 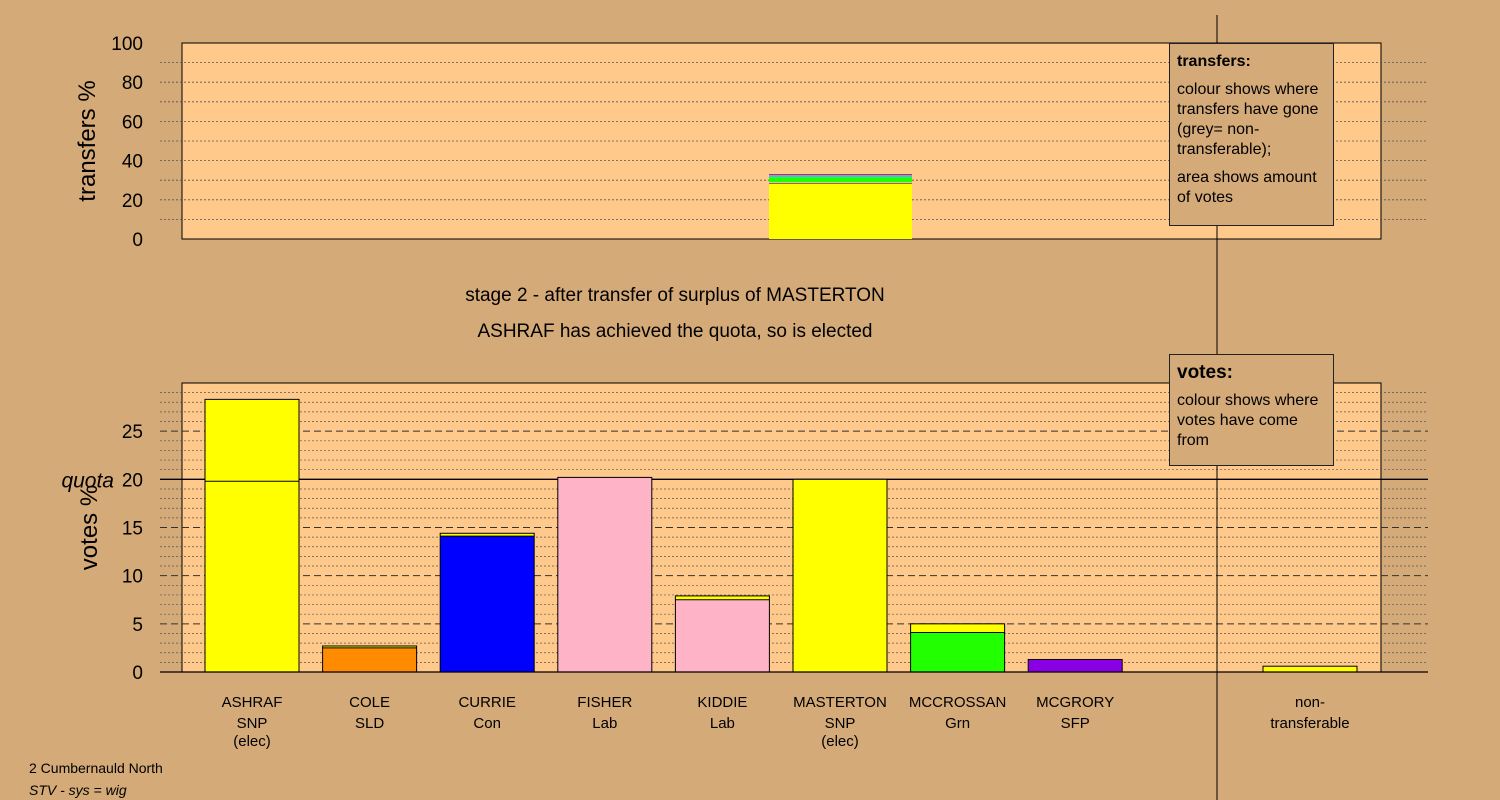 What do you see at coordinates (604, 574) in the screenshot?
I see `vote-bar-fisher` at bounding box center [604, 574].